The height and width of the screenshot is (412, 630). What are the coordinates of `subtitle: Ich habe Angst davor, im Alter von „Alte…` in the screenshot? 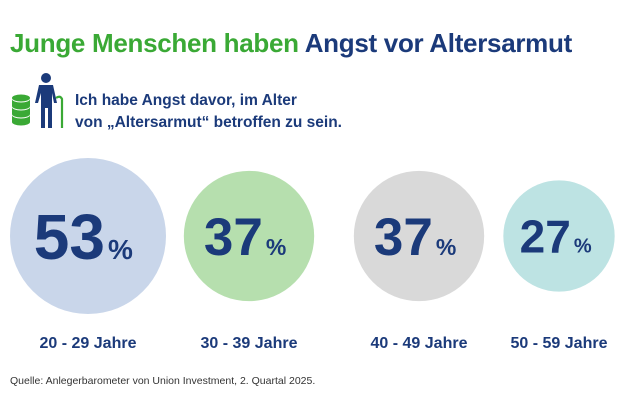 It's located at (208, 112).